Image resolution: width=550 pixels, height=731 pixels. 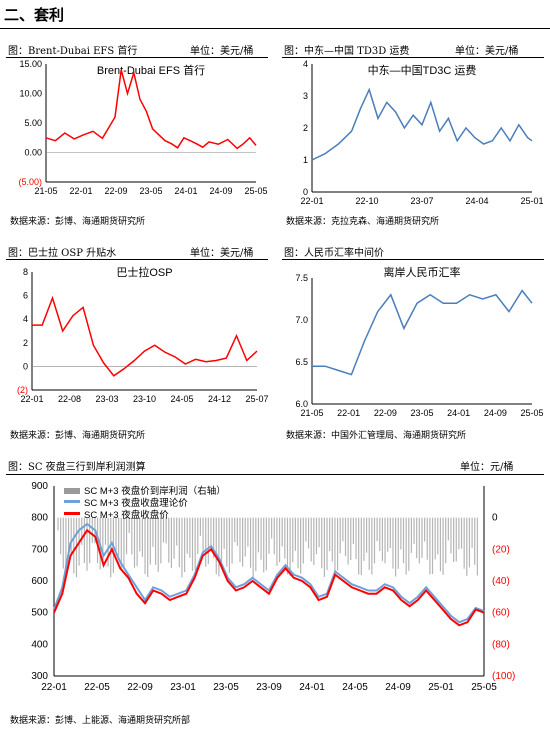 I want to click on chart-title: Brent-Dubai EFS 首行, so click(x=151, y=70).